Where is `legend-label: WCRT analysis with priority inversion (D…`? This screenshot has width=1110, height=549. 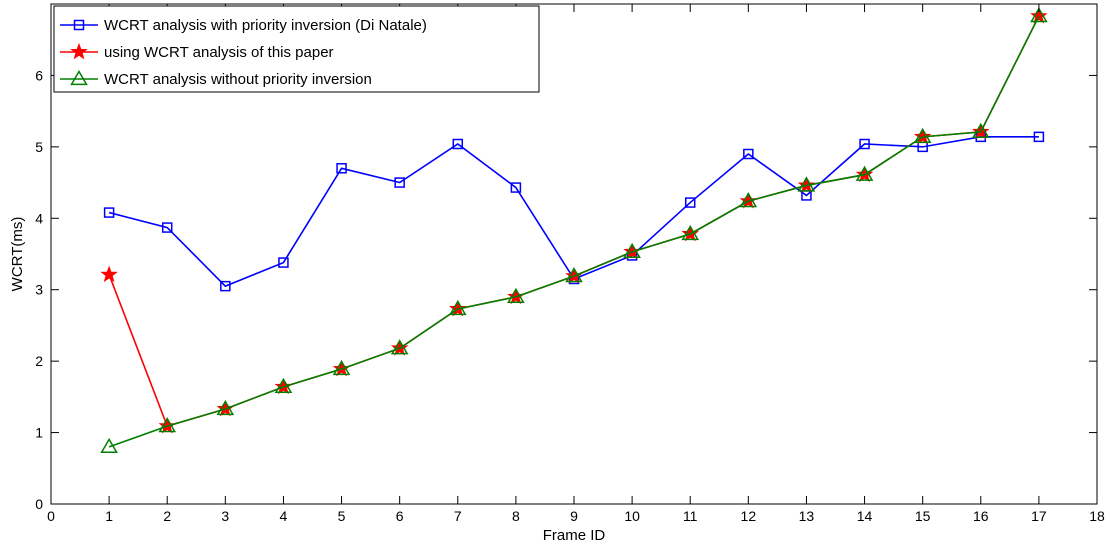 legend-label: WCRT analysis with priority inversion (D… is located at coordinates (265, 25).